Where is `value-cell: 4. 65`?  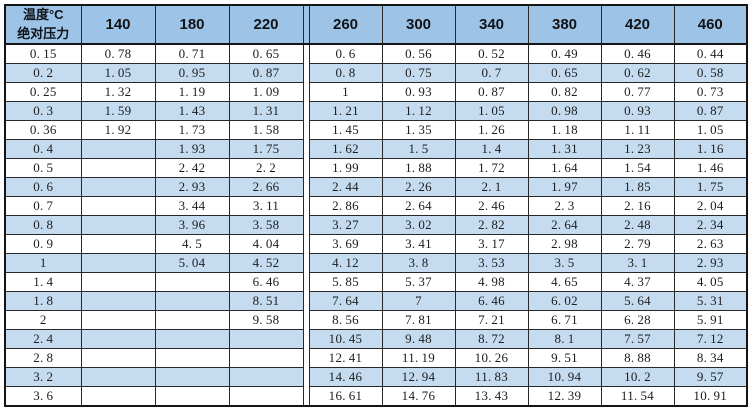
value-cell: 4. 65 is located at coordinates (564, 282).